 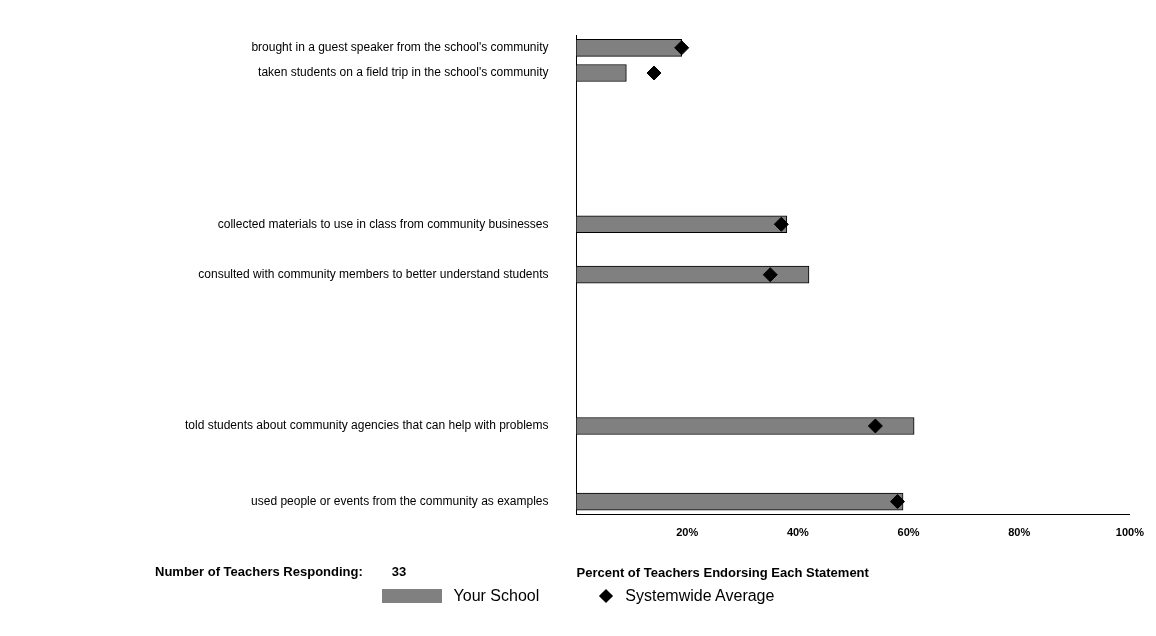 I want to click on y-tick-label: told students about community agencies that can help with problems, so click(x=366, y=425).